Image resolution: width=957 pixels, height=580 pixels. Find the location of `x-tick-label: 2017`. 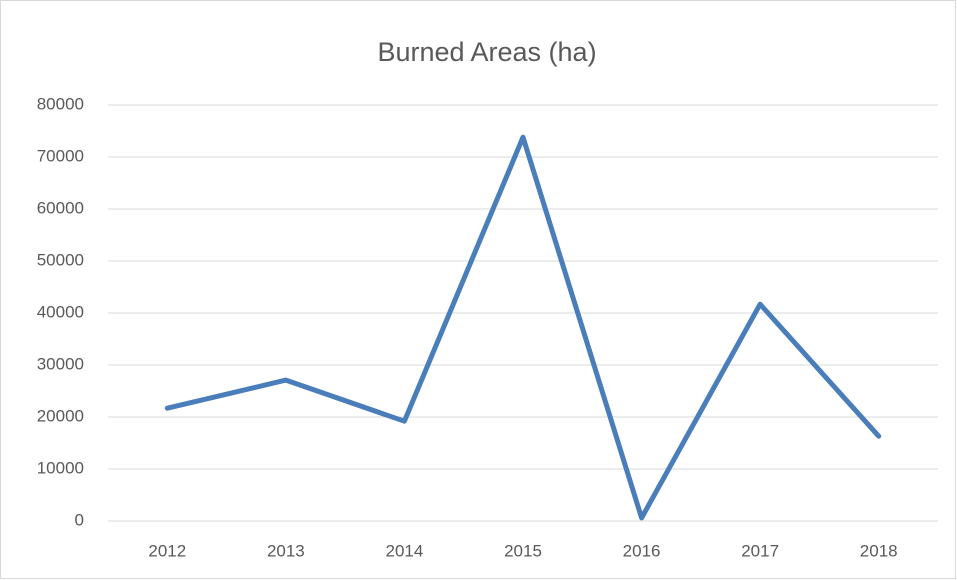

x-tick-label: 2017 is located at coordinates (760, 550).